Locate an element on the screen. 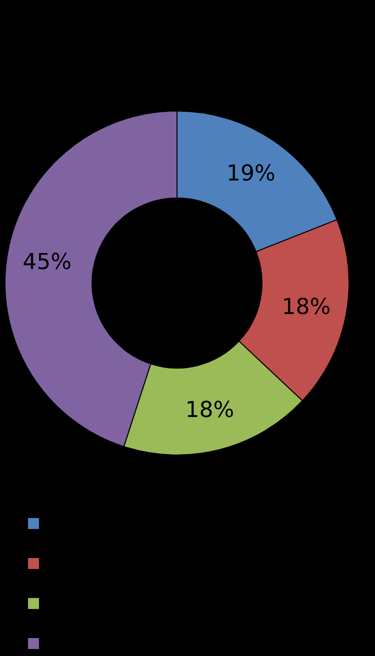 Image resolution: width=375 pixels, height=656 pixels. data-label: 45% is located at coordinates (47, 262).